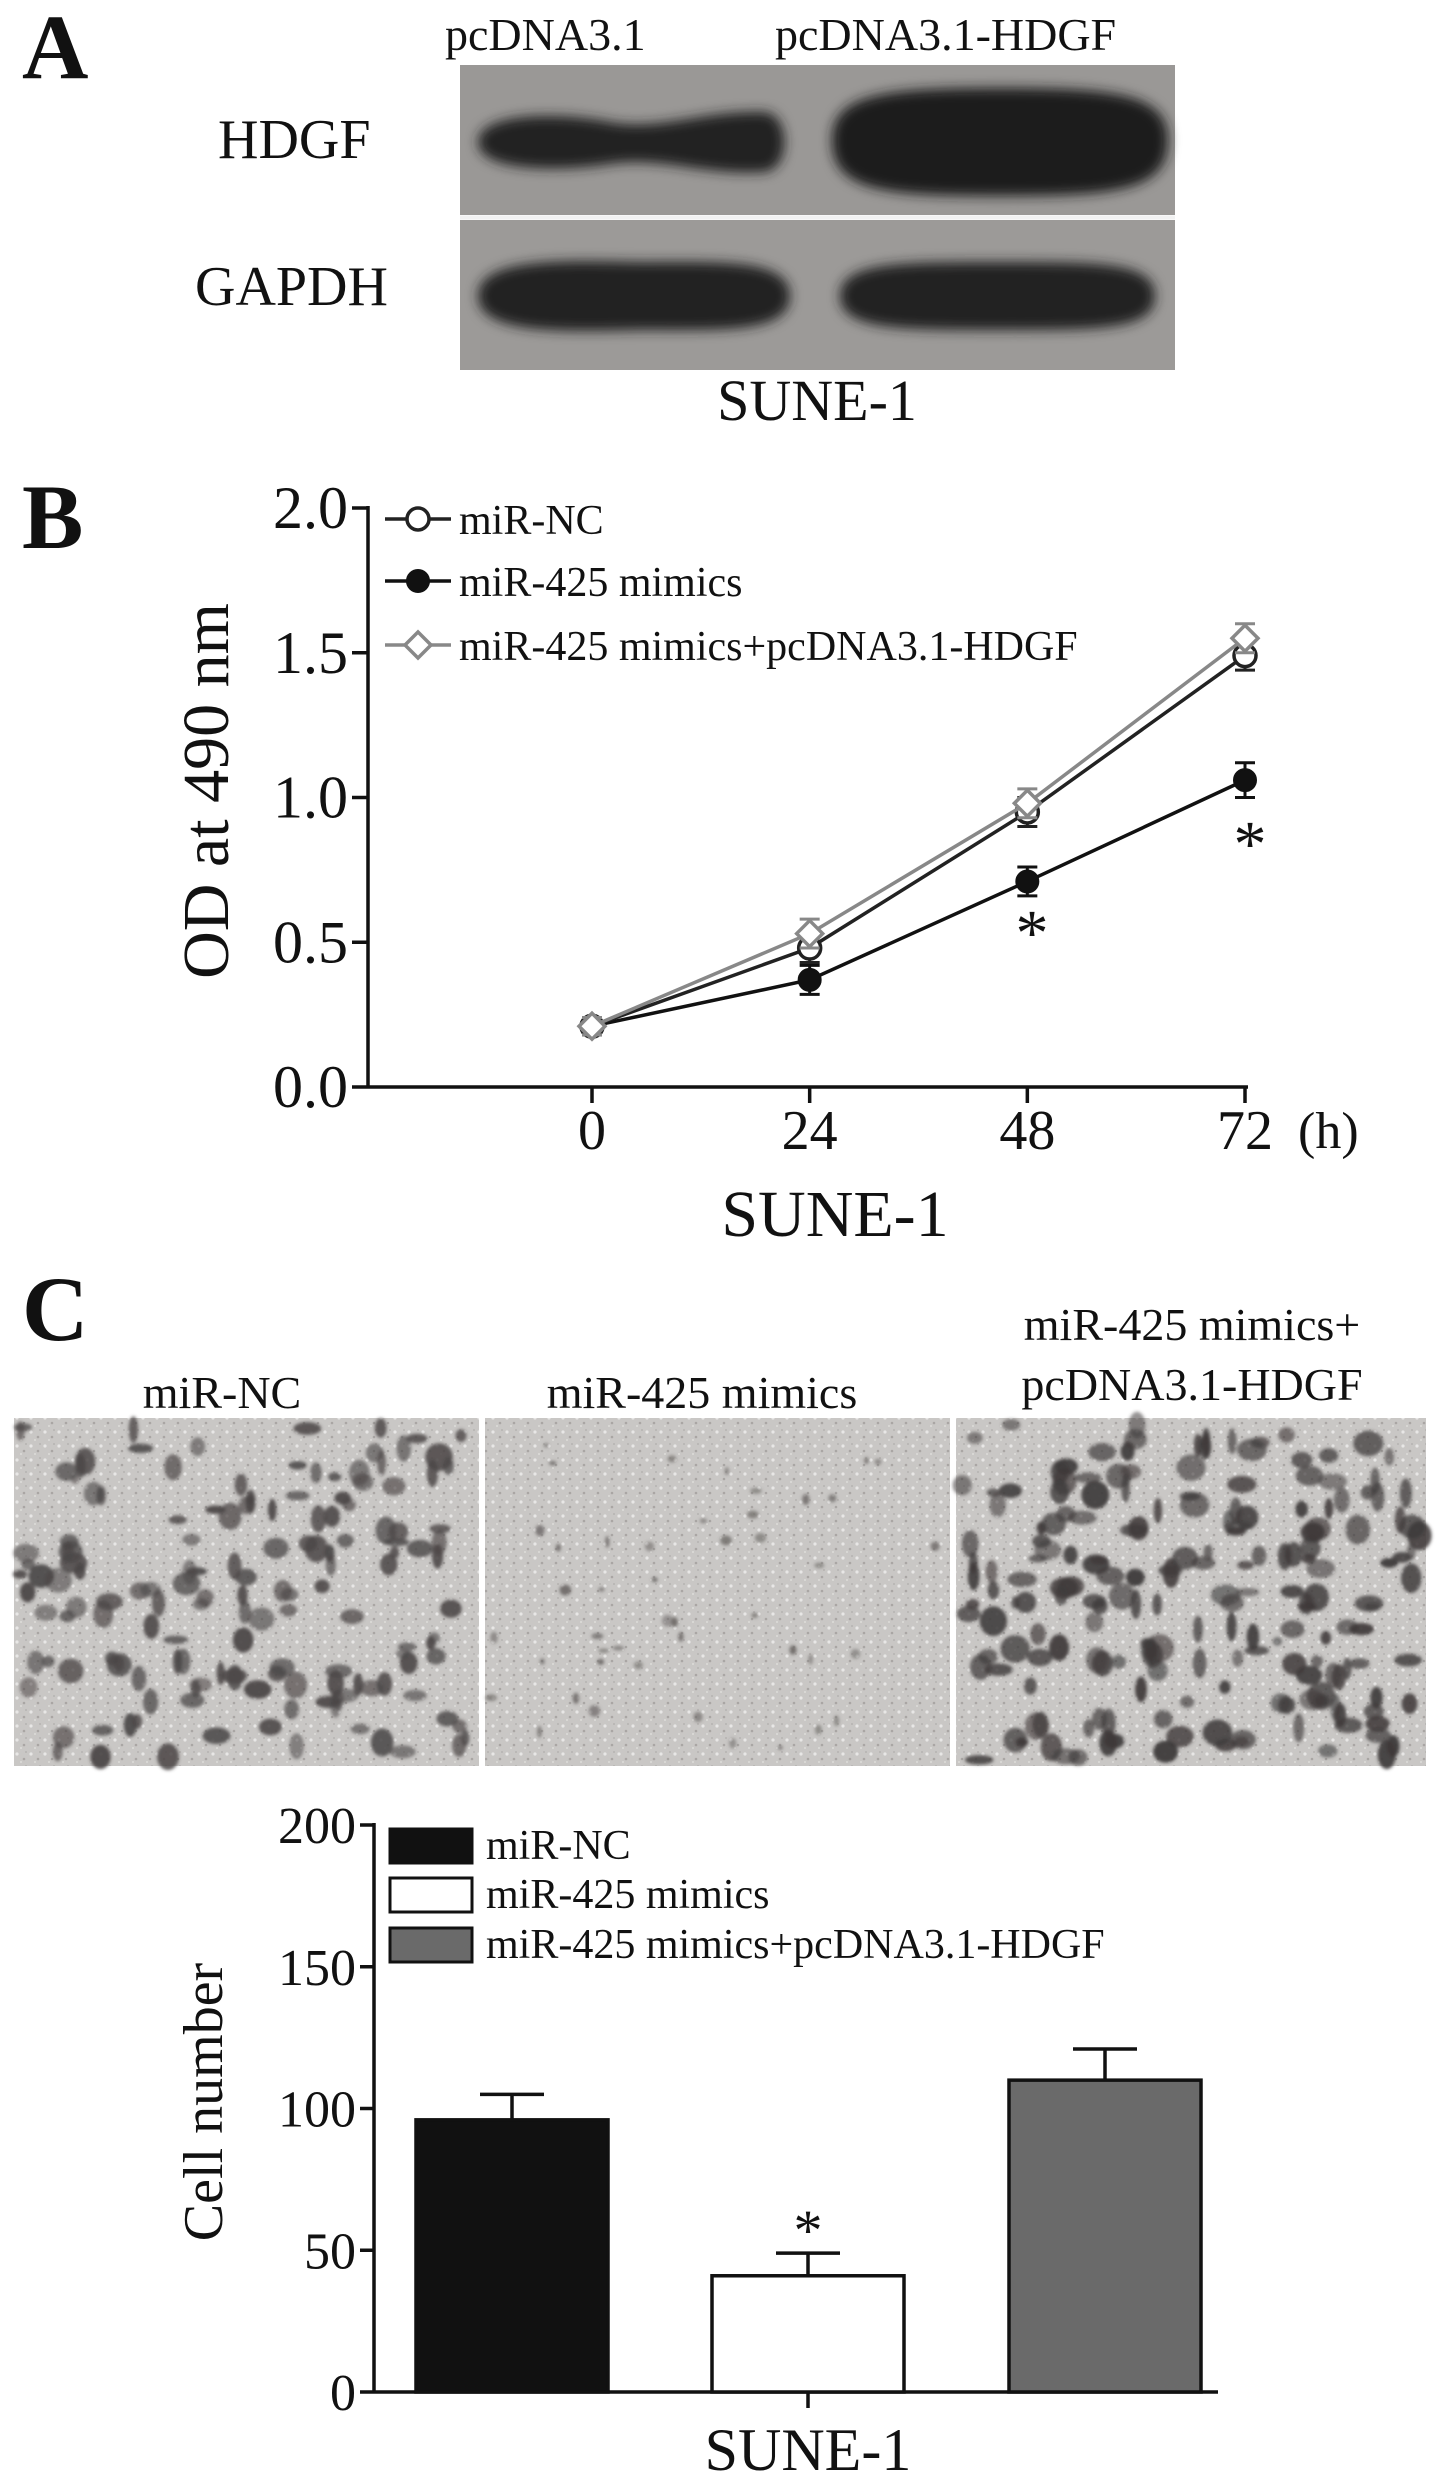 The width and height of the screenshot is (1441, 2476). I want to click on bar-significance-star: *, so click(808, 2230).